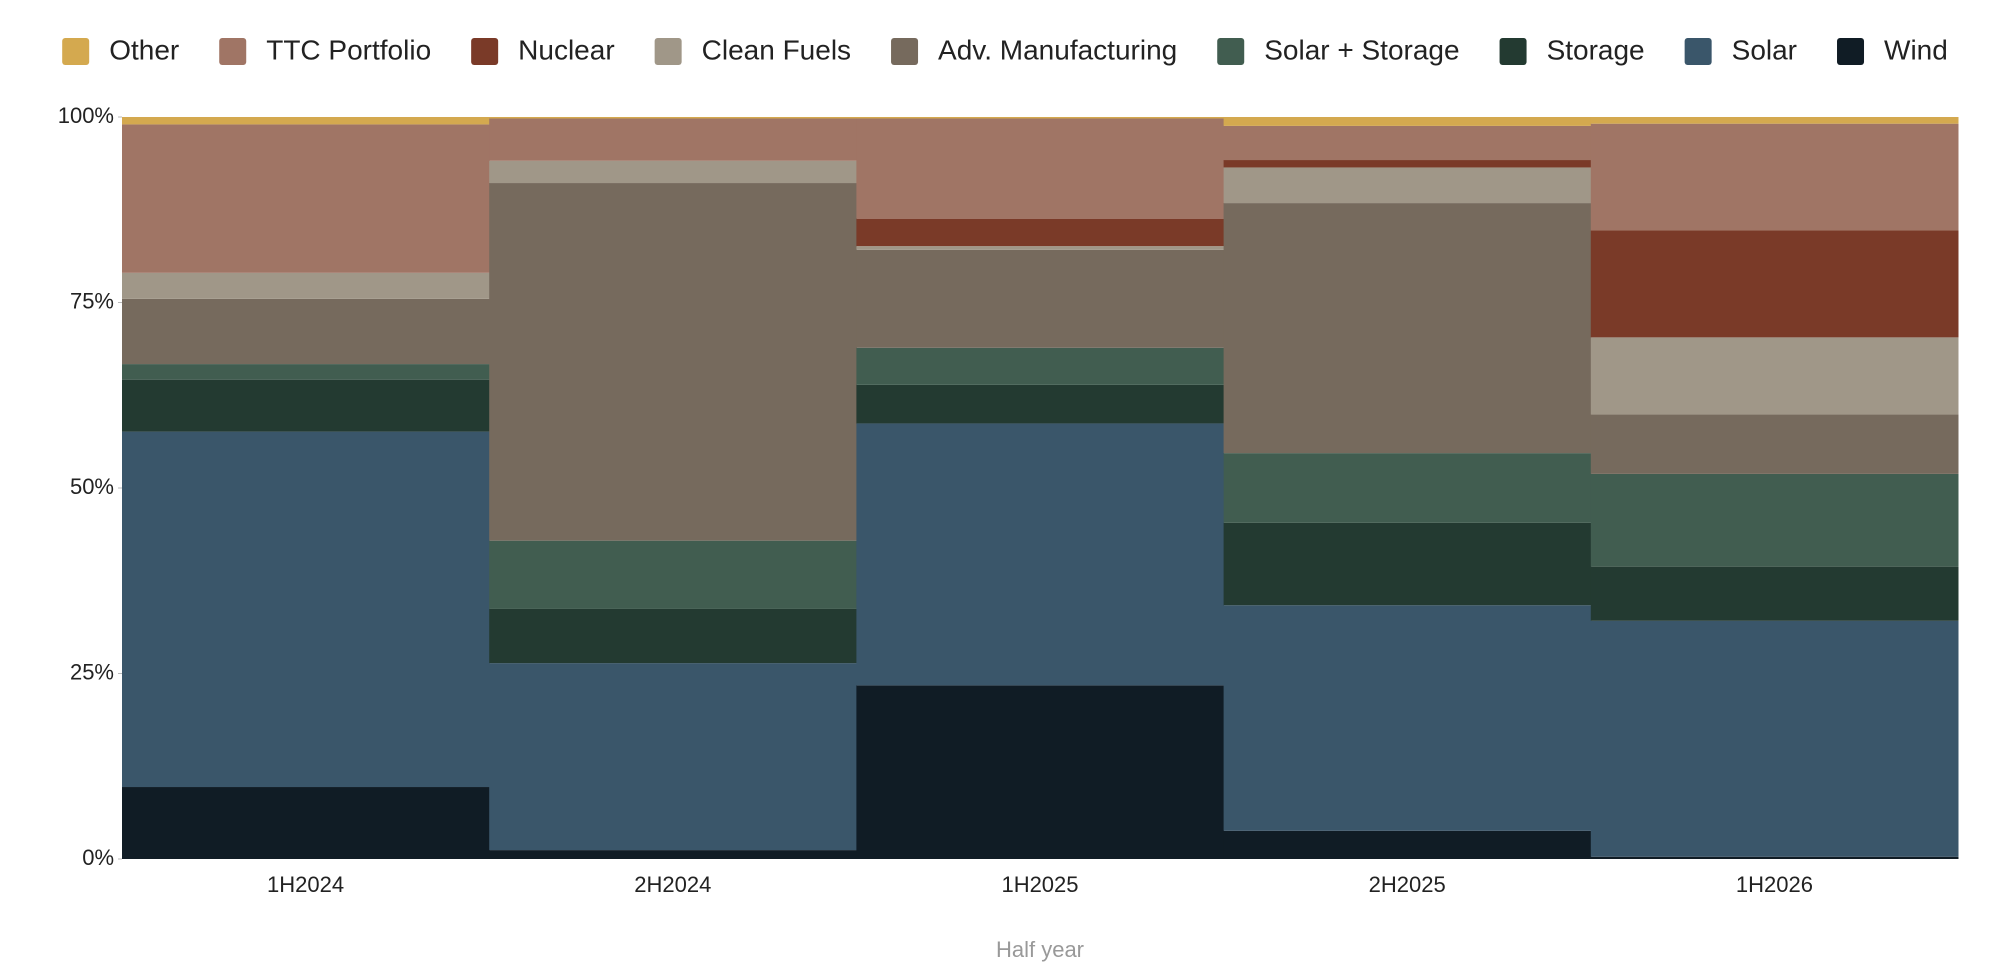 The height and width of the screenshot is (978, 2010). What do you see at coordinates (305, 884) in the screenshot?
I see `x-tick-label: 1H2024` at bounding box center [305, 884].